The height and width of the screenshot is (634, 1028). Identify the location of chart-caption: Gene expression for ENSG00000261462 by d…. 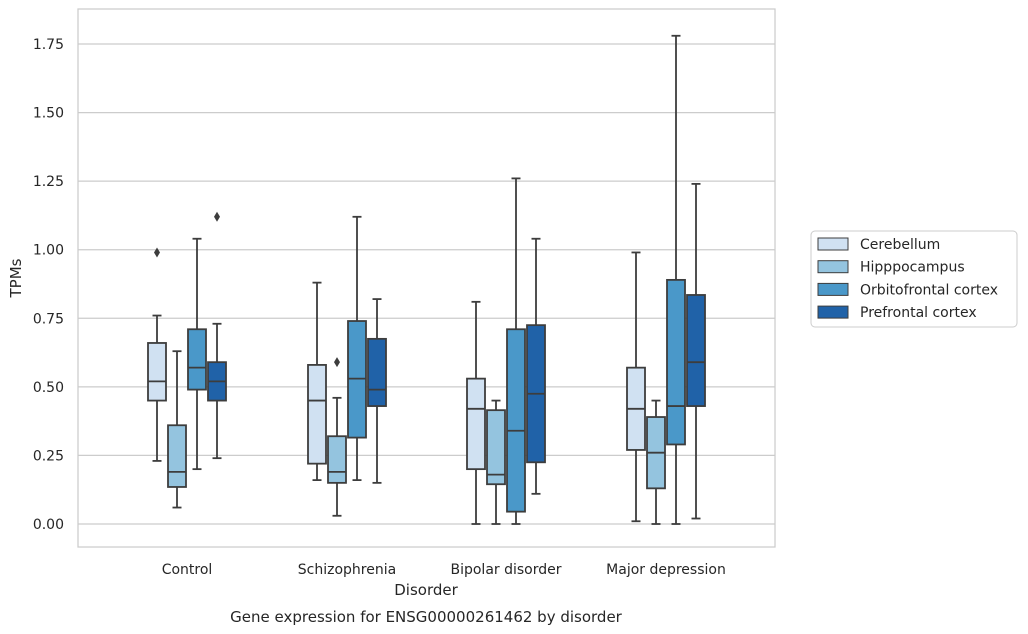
(426, 617).